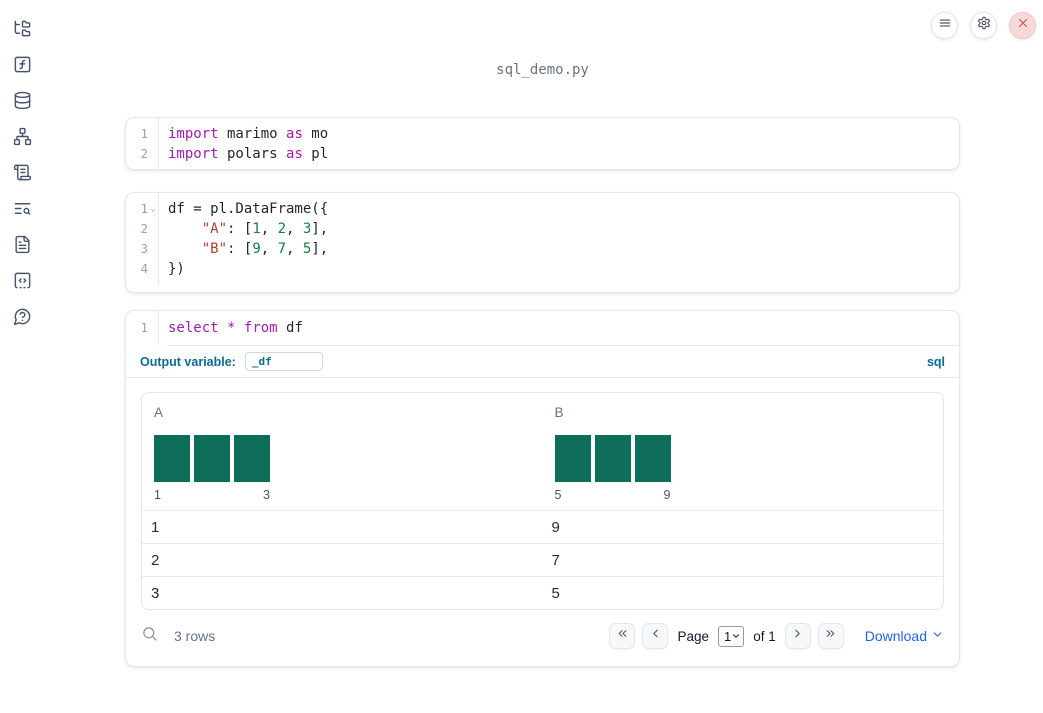  Describe the element at coordinates (266, 495) in the screenshot. I see `histogram-max-label: 3` at that location.